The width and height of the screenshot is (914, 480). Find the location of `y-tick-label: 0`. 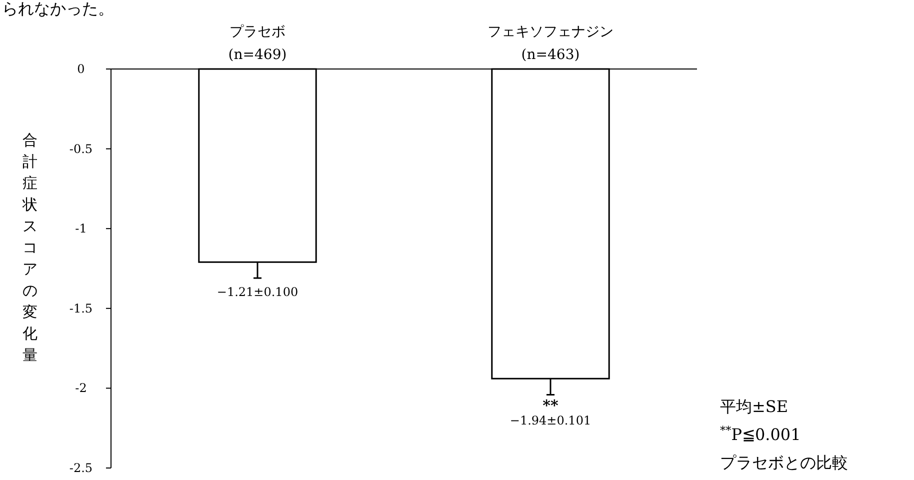

y-tick-label: 0 is located at coordinates (81, 69).